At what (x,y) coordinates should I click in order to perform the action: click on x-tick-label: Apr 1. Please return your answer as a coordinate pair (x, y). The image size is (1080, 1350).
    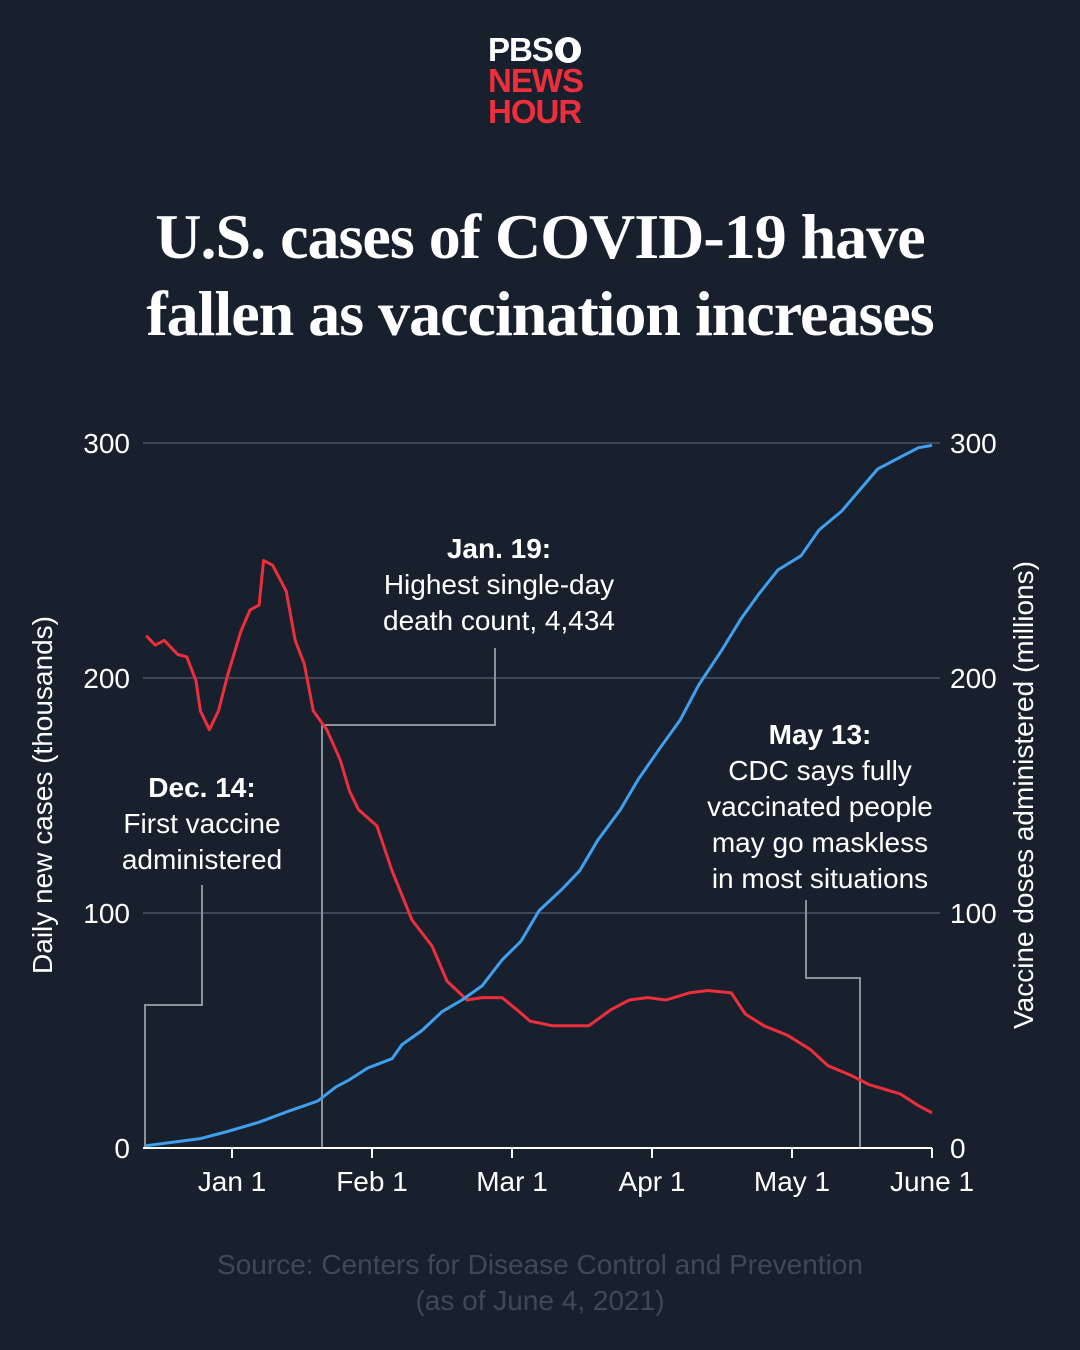
    Looking at the image, I should click on (652, 1181).